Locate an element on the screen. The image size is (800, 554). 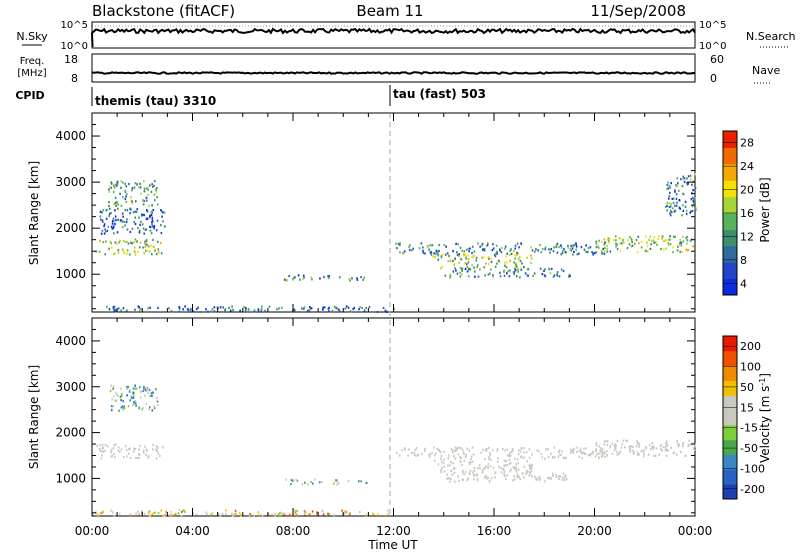
colorbar-tick-label: 15 is located at coordinates (747, 407).